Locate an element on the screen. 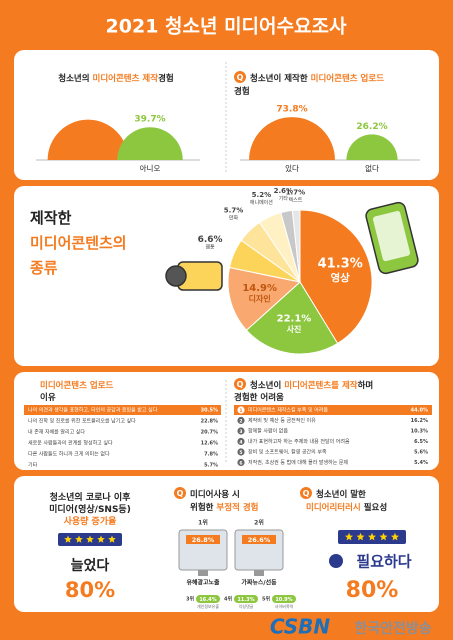 This screenshot has width=453, height=640. text: 5.4% is located at coordinates (421, 463).